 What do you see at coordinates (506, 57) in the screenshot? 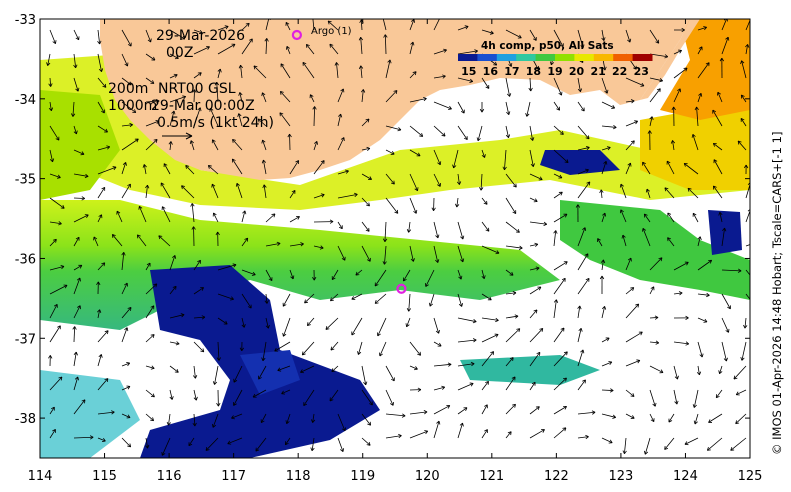
I see `colorbar-swatch` at bounding box center [506, 57].